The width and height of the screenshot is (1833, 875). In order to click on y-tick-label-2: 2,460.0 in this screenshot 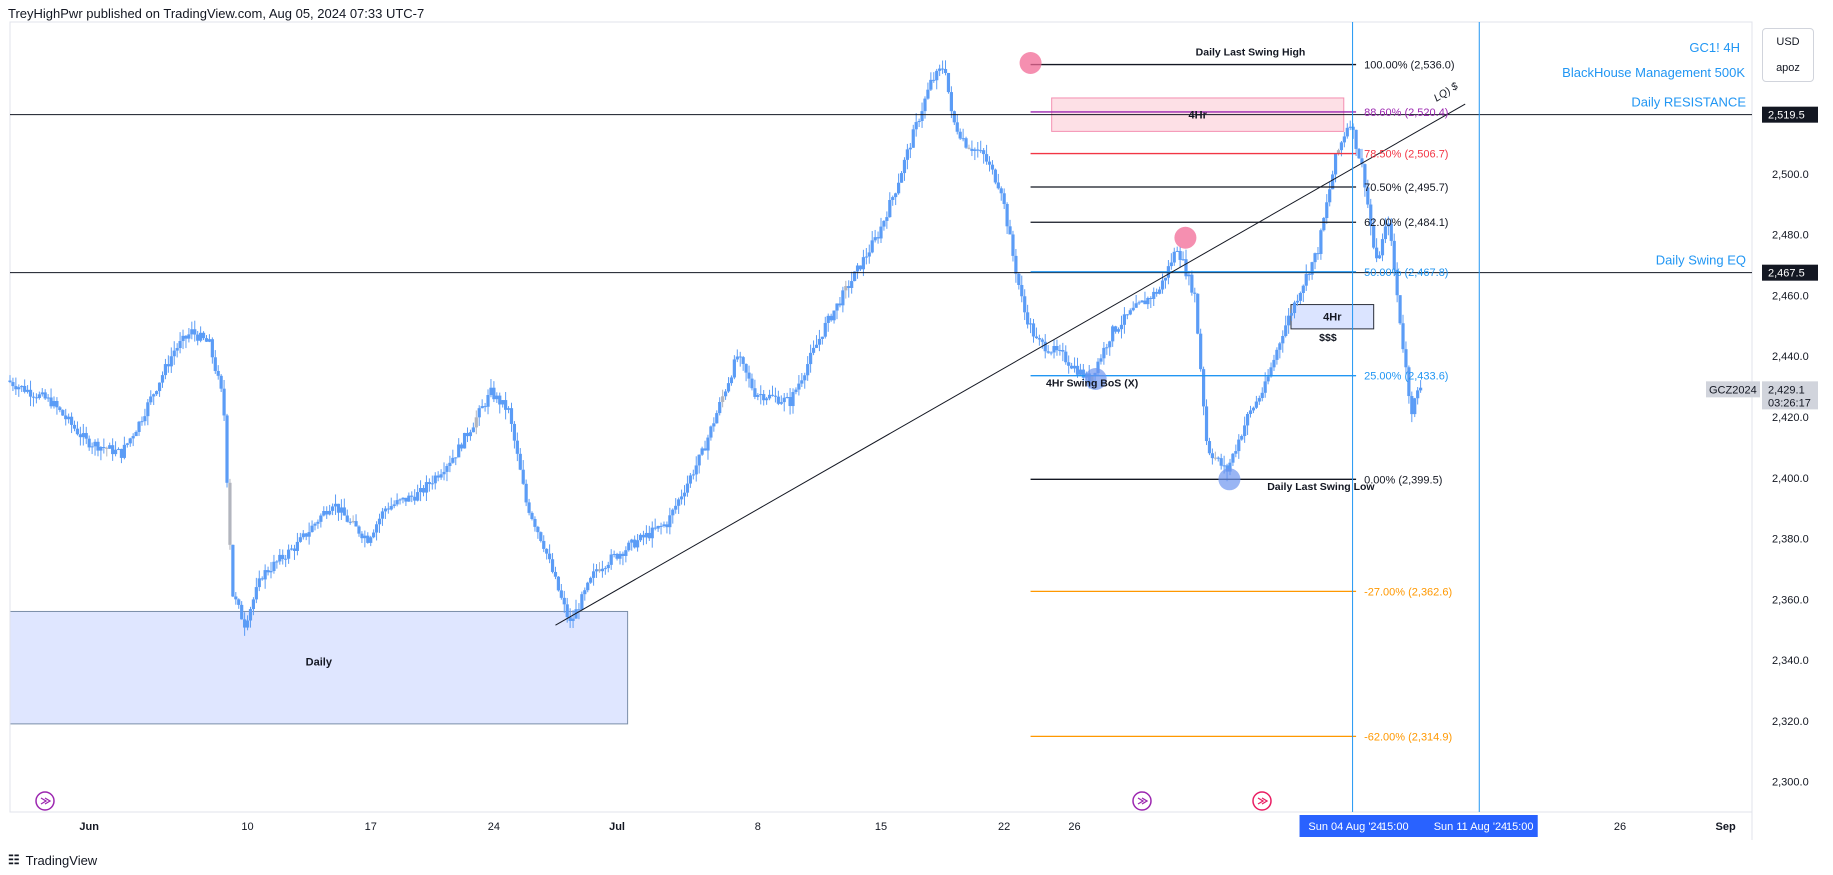, I will do `click(1790, 296)`.